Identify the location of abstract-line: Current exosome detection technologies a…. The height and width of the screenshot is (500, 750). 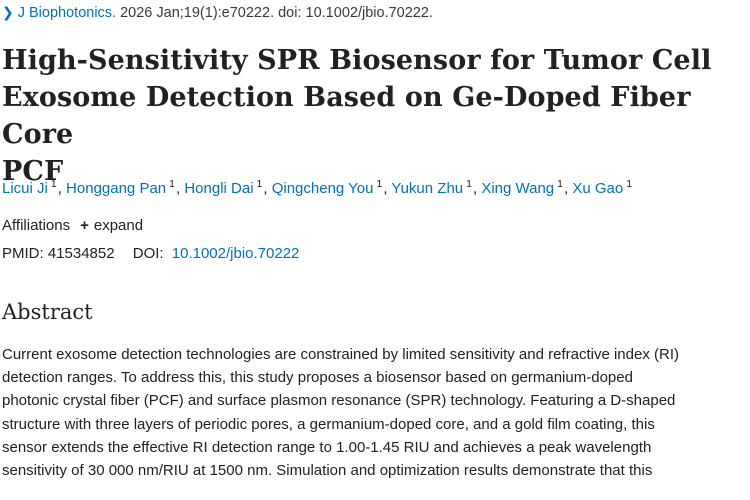
(340, 354).